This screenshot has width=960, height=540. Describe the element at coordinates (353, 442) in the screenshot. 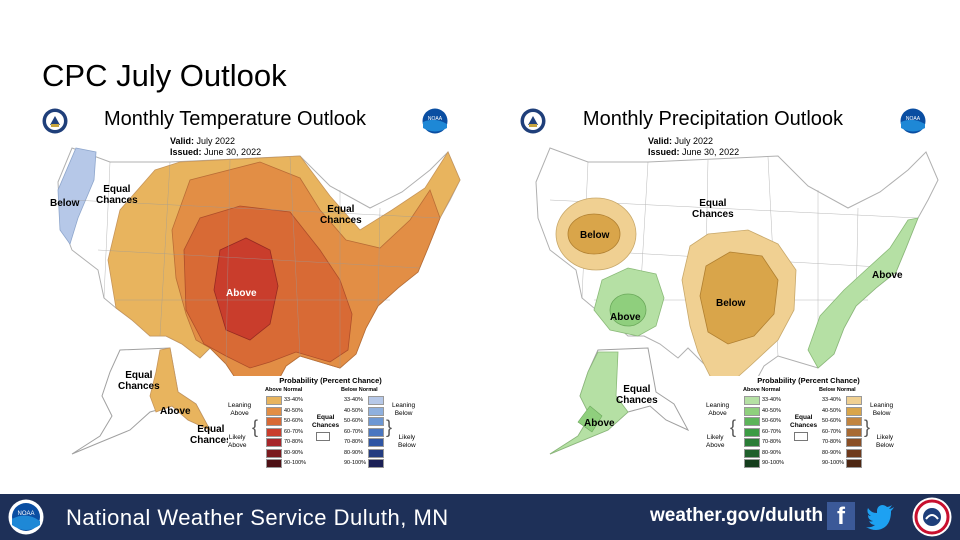

I see `legend-below-range: 70-80%` at that location.